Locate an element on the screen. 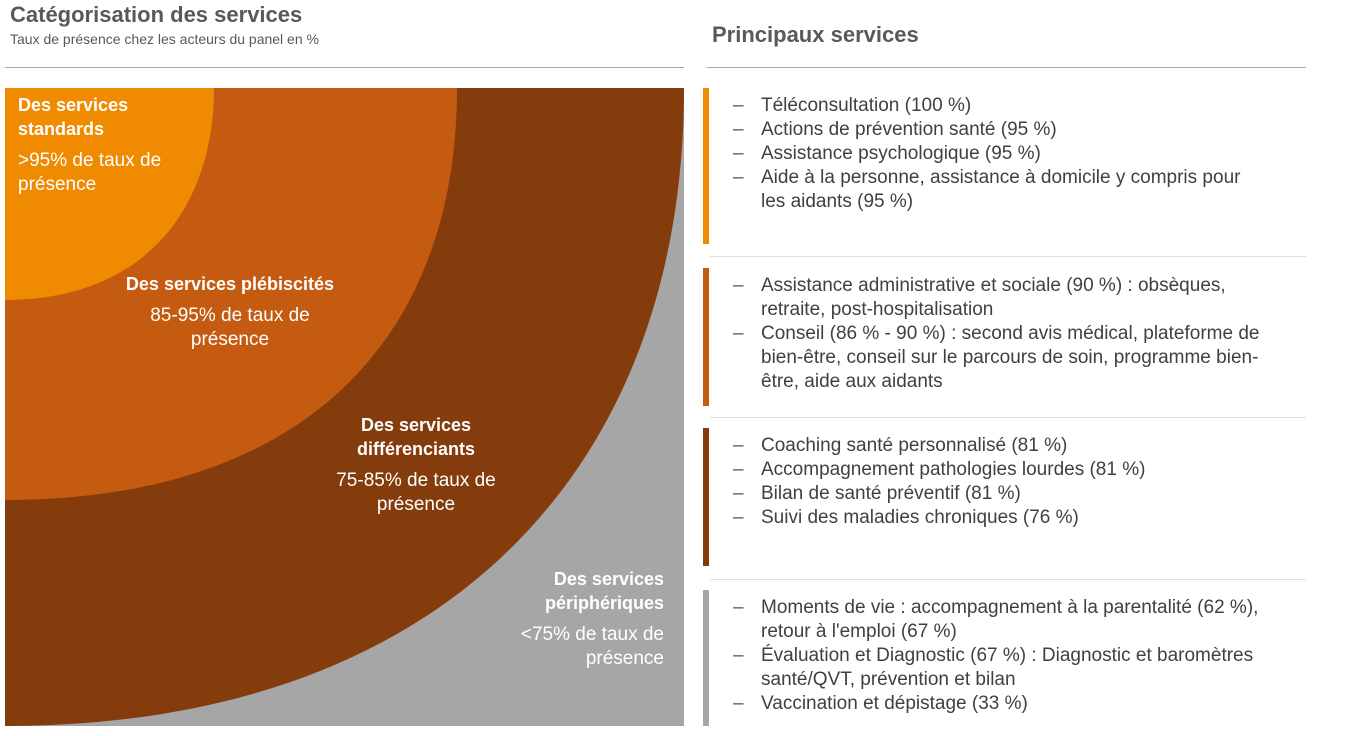 This screenshot has width=1353, height=736. zone-standards-area is located at coordinates (109, 194).